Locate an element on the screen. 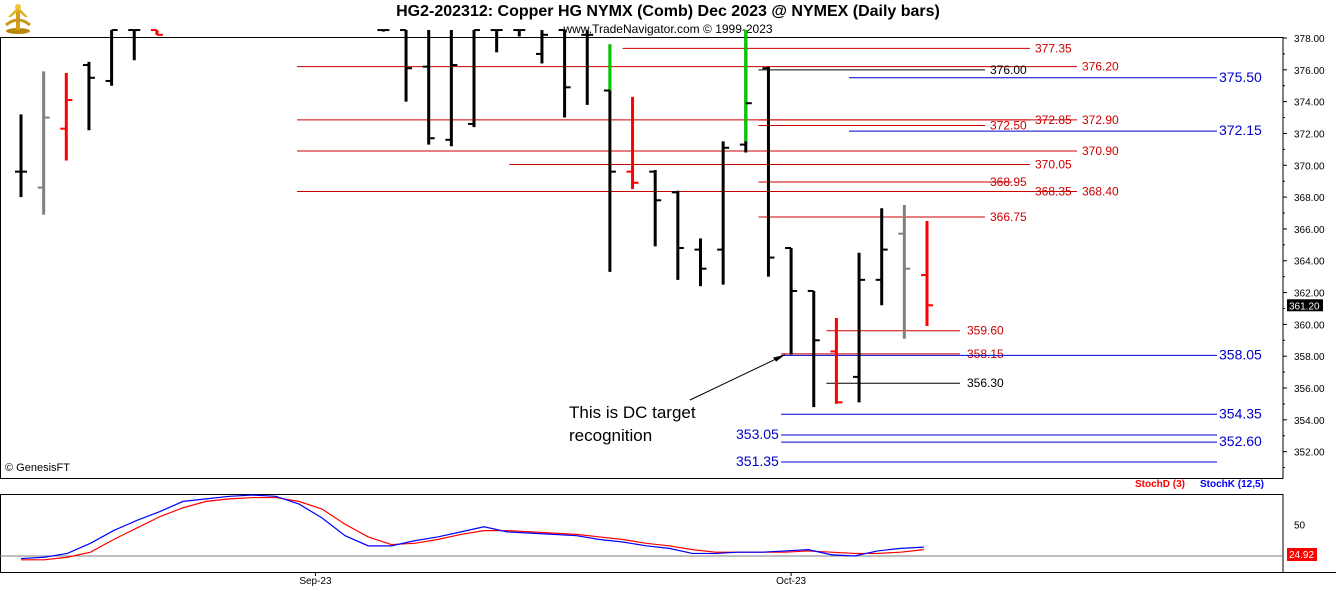  copyright-label: © GenesisFT is located at coordinates (37, 468).